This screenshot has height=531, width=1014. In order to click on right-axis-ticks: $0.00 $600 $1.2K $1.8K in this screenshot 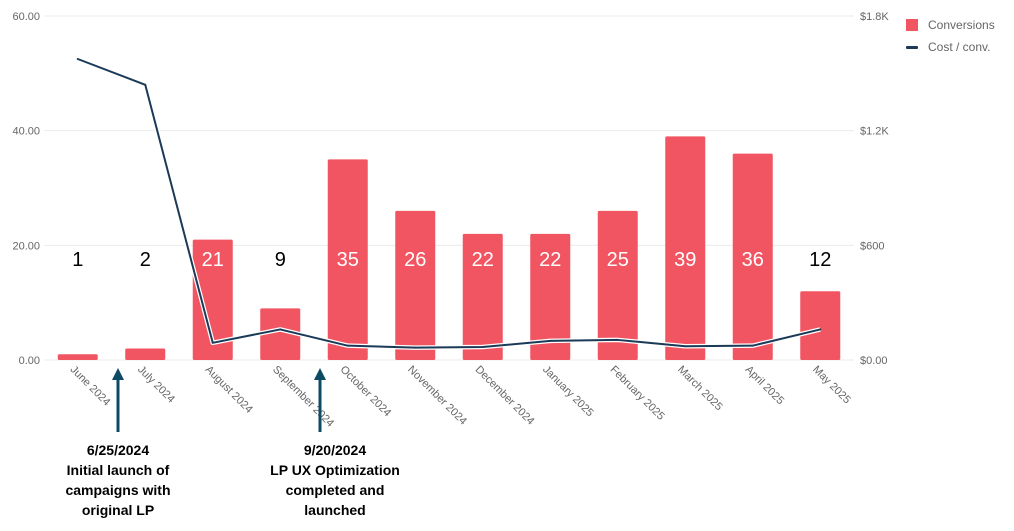, I will do `click(874, 189)`.